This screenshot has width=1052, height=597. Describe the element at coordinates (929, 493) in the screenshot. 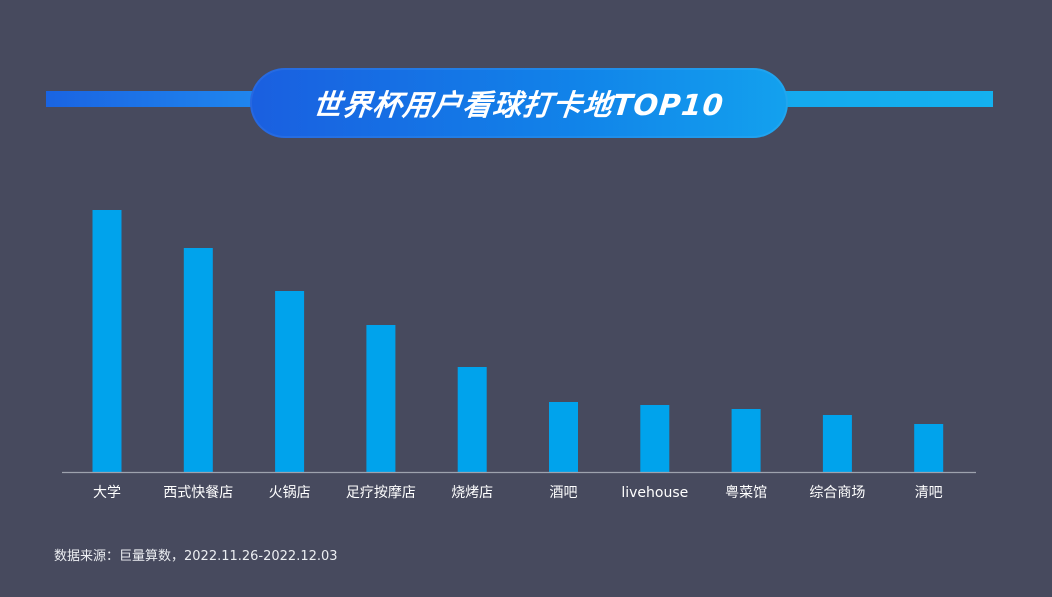

I see `x-tick-label-9: 清吧` at that location.